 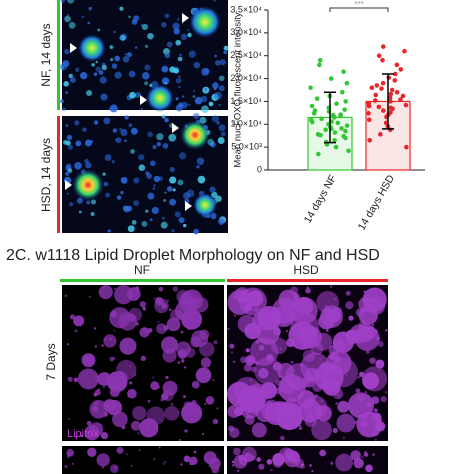 What do you see at coordinates (46, 54) in the screenshot?
I see `row-label: NF, 14 days` at bounding box center [46, 54].